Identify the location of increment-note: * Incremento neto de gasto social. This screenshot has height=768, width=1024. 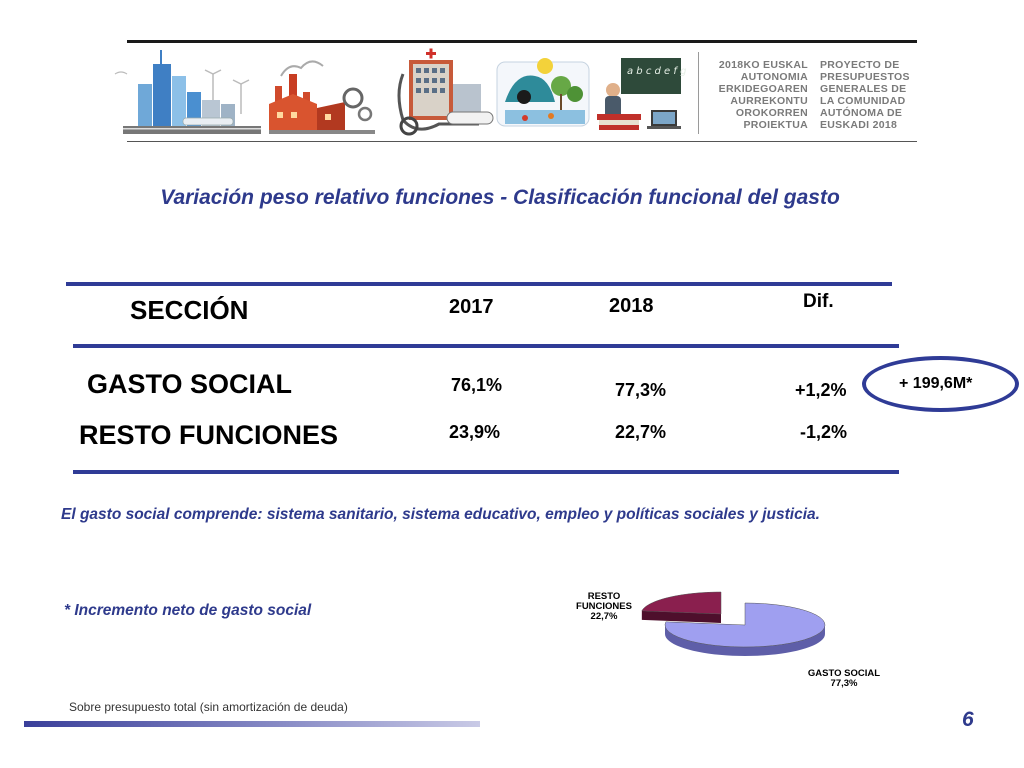
(188, 610).